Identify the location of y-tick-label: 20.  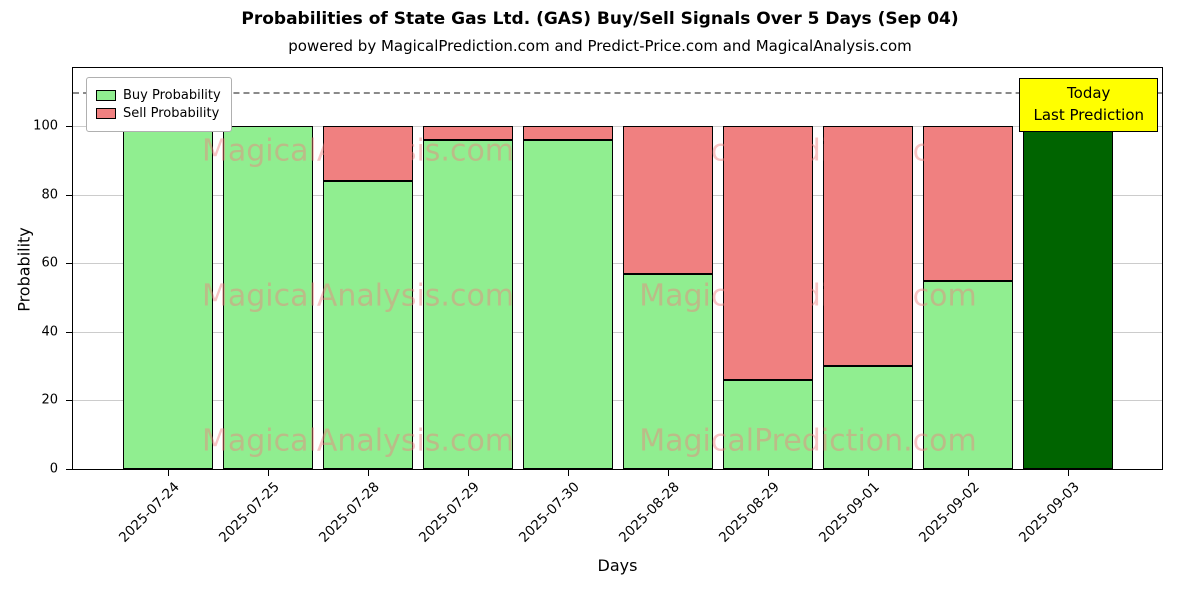
(49, 400).